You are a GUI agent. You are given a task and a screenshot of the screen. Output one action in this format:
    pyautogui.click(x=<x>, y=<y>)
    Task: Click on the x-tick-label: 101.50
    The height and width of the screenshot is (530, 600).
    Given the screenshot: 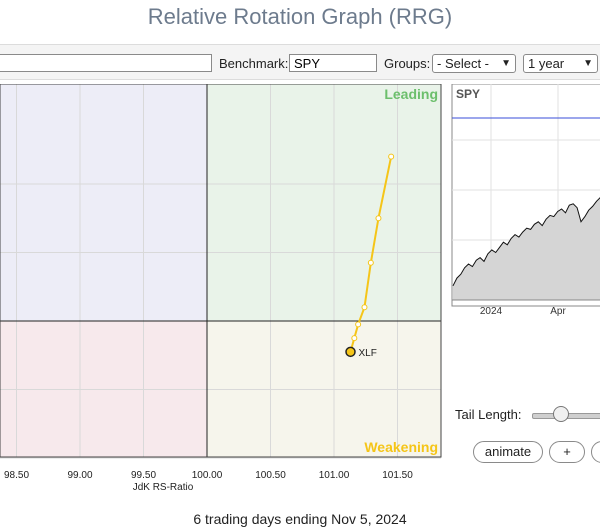 What is the action you would take?
    pyautogui.click(x=397, y=475)
    